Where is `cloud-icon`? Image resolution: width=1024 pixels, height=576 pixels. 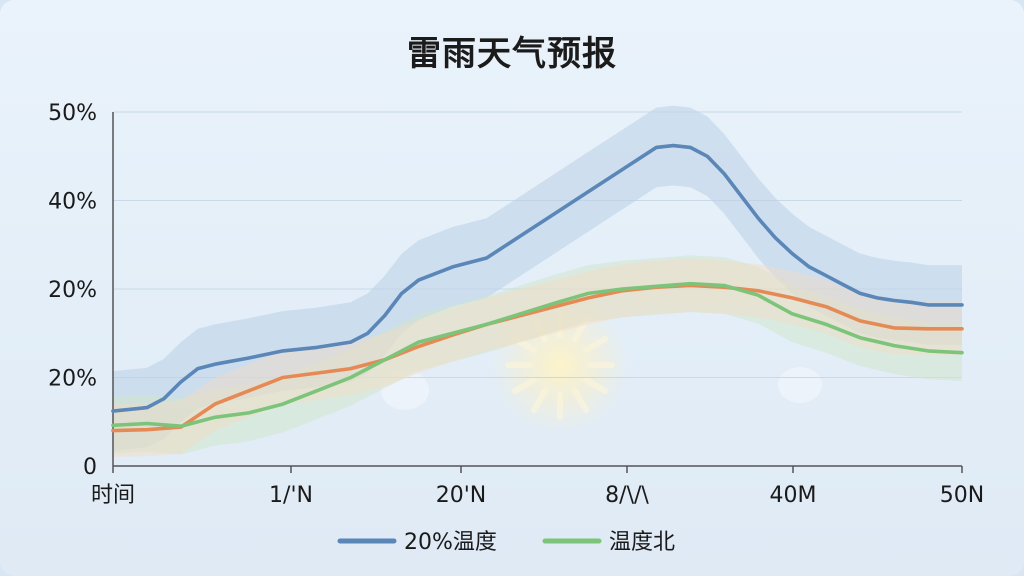 cloud-icon is located at coordinates (800, 385).